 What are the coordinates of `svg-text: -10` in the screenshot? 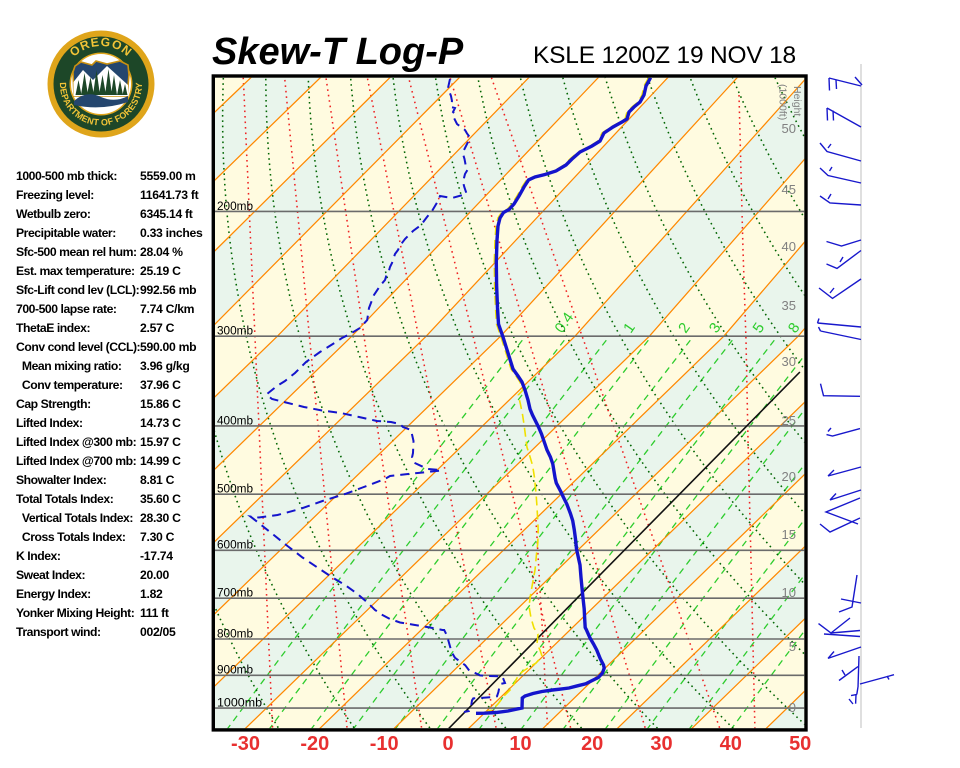 It's located at (384, 744).